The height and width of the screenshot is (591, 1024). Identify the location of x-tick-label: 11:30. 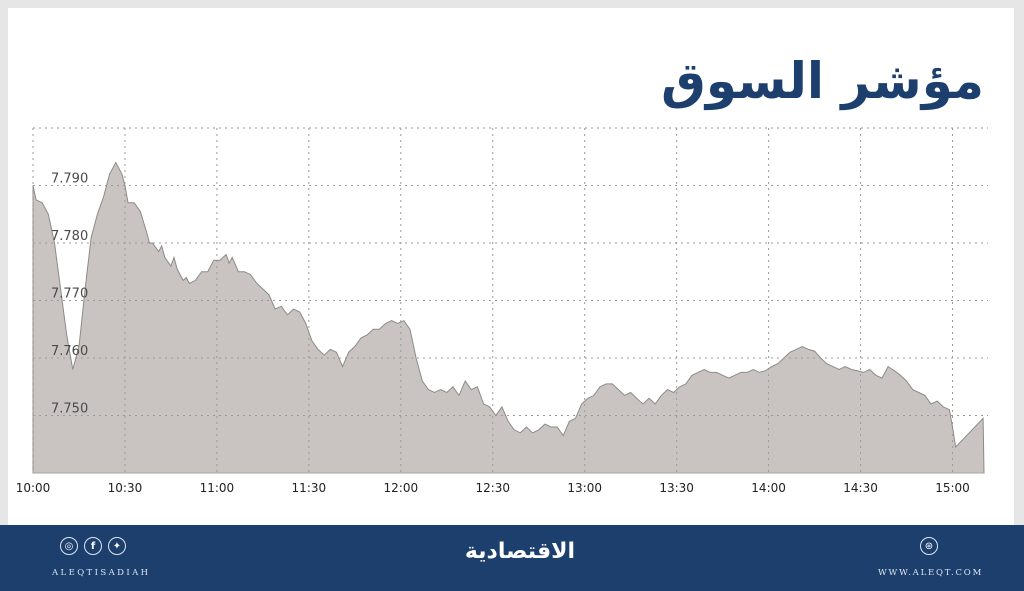
(309, 488).